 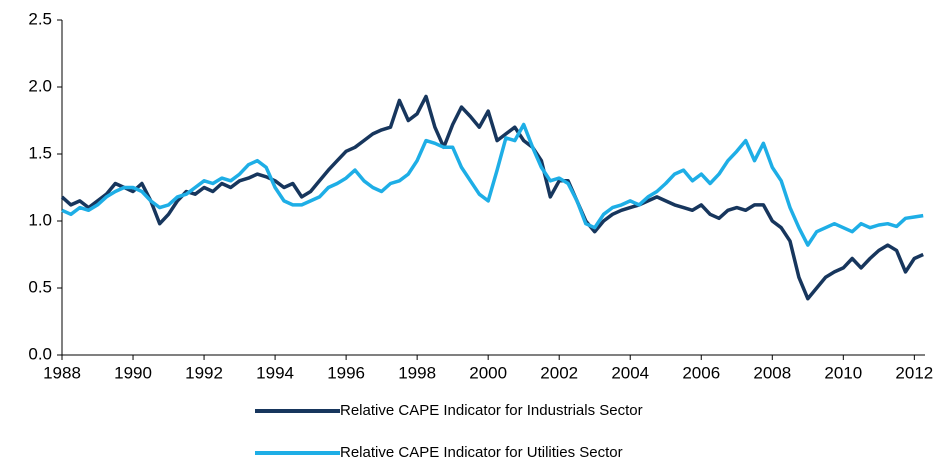 What do you see at coordinates (40, 152) in the screenshot?
I see `y-tick-label: 1.5` at bounding box center [40, 152].